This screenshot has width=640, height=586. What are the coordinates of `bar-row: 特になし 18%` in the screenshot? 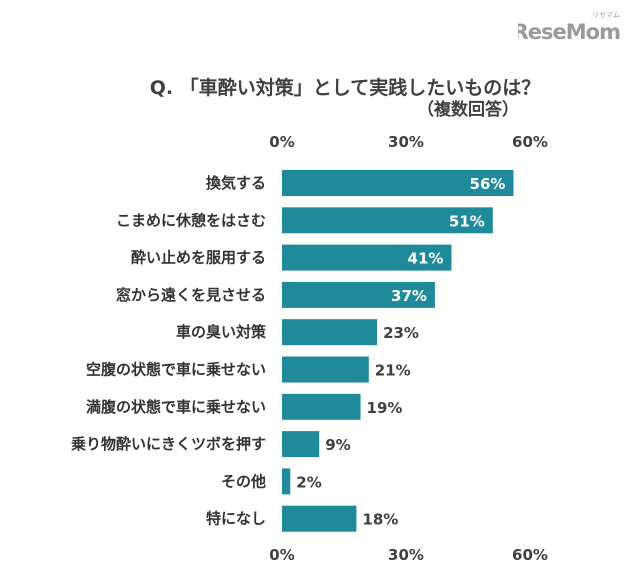 It's located at (302, 518).